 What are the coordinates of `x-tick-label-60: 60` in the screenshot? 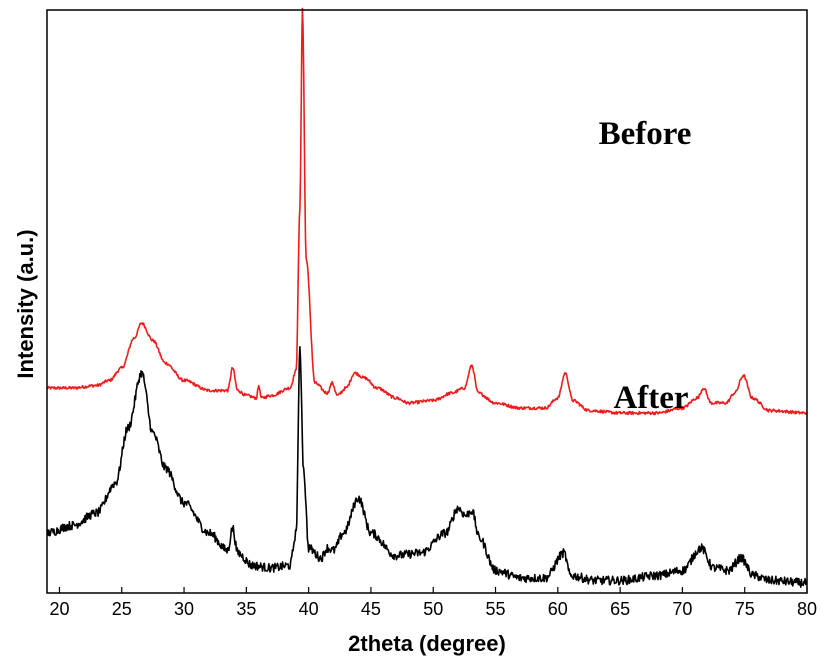 It's located at (558, 609).